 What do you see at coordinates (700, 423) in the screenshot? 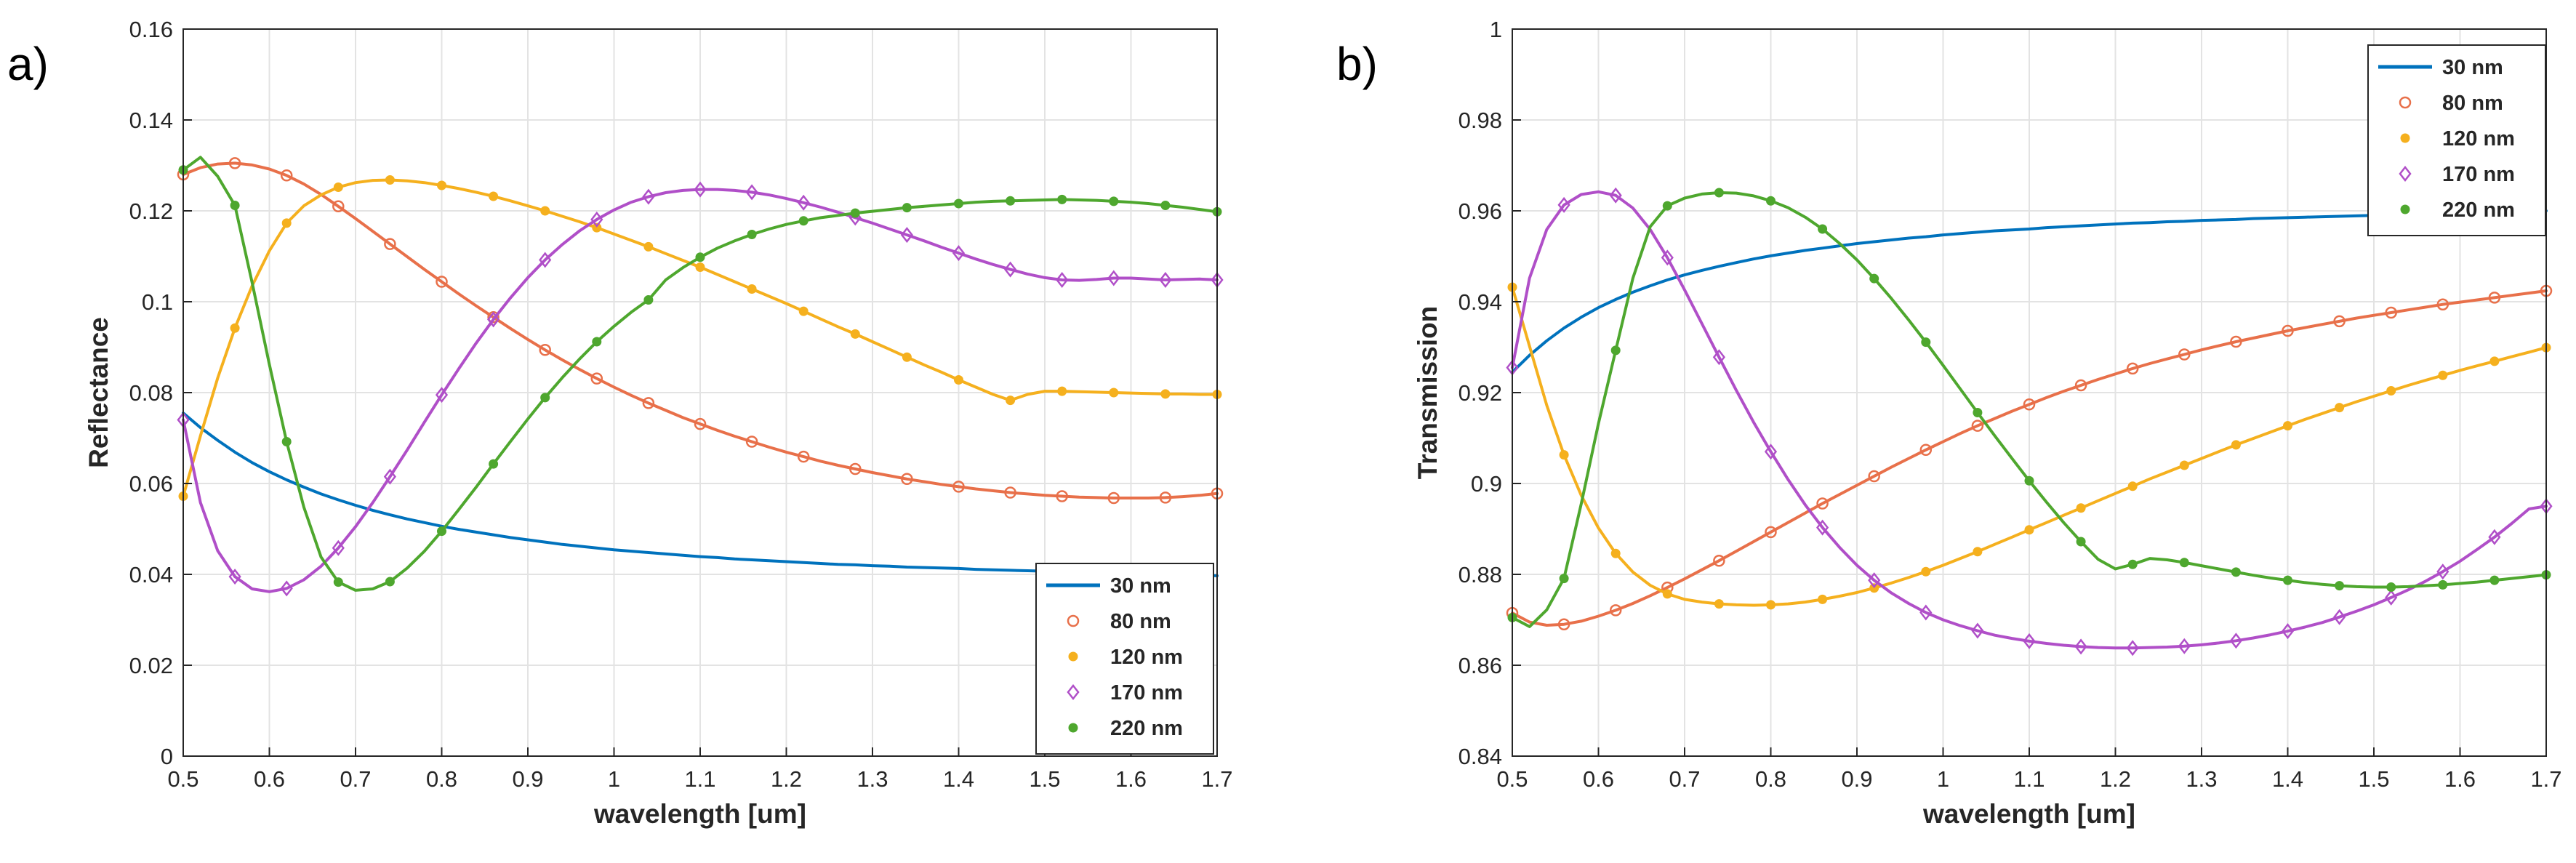
I see `data-point-80-nm-30-a` at bounding box center [700, 423].